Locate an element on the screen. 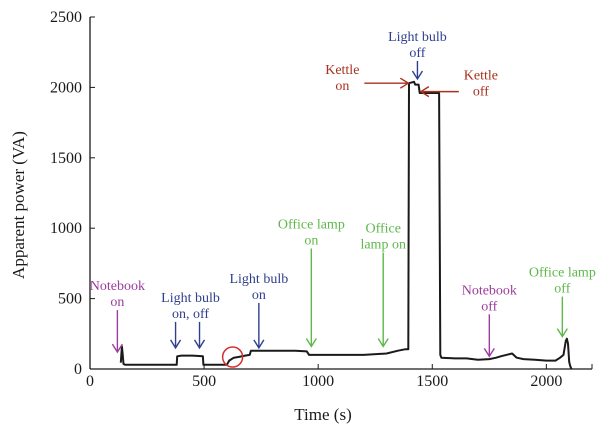 This screenshot has width=615, height=427. y-tick-label: 1500 is located at coordinates (66, 158).